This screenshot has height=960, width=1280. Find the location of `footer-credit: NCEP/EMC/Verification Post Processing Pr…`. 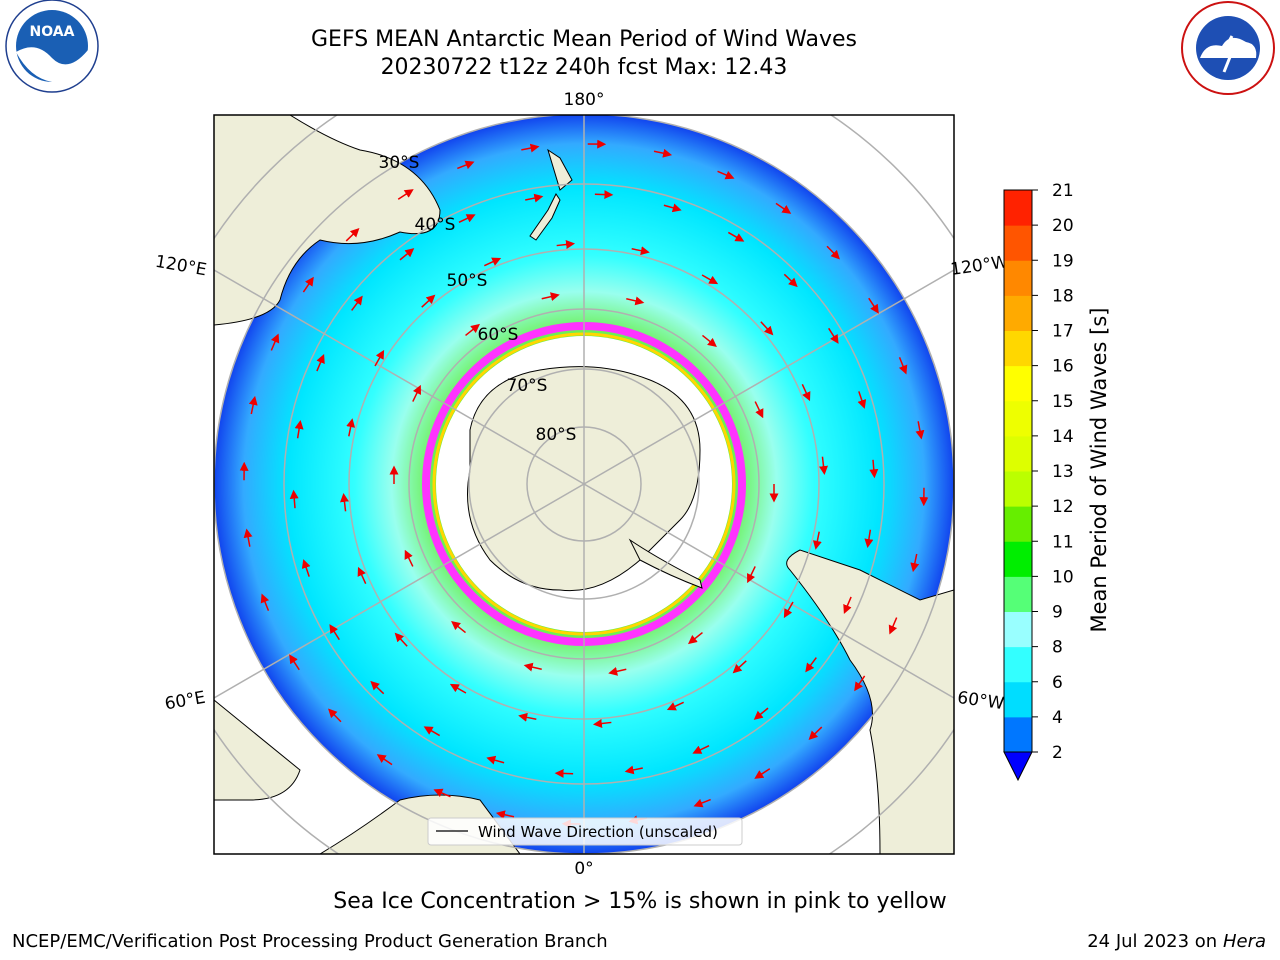

footer-credit: NCEP/EMC/Verification Post Processing Pr… is located at coordinates (310, 941).